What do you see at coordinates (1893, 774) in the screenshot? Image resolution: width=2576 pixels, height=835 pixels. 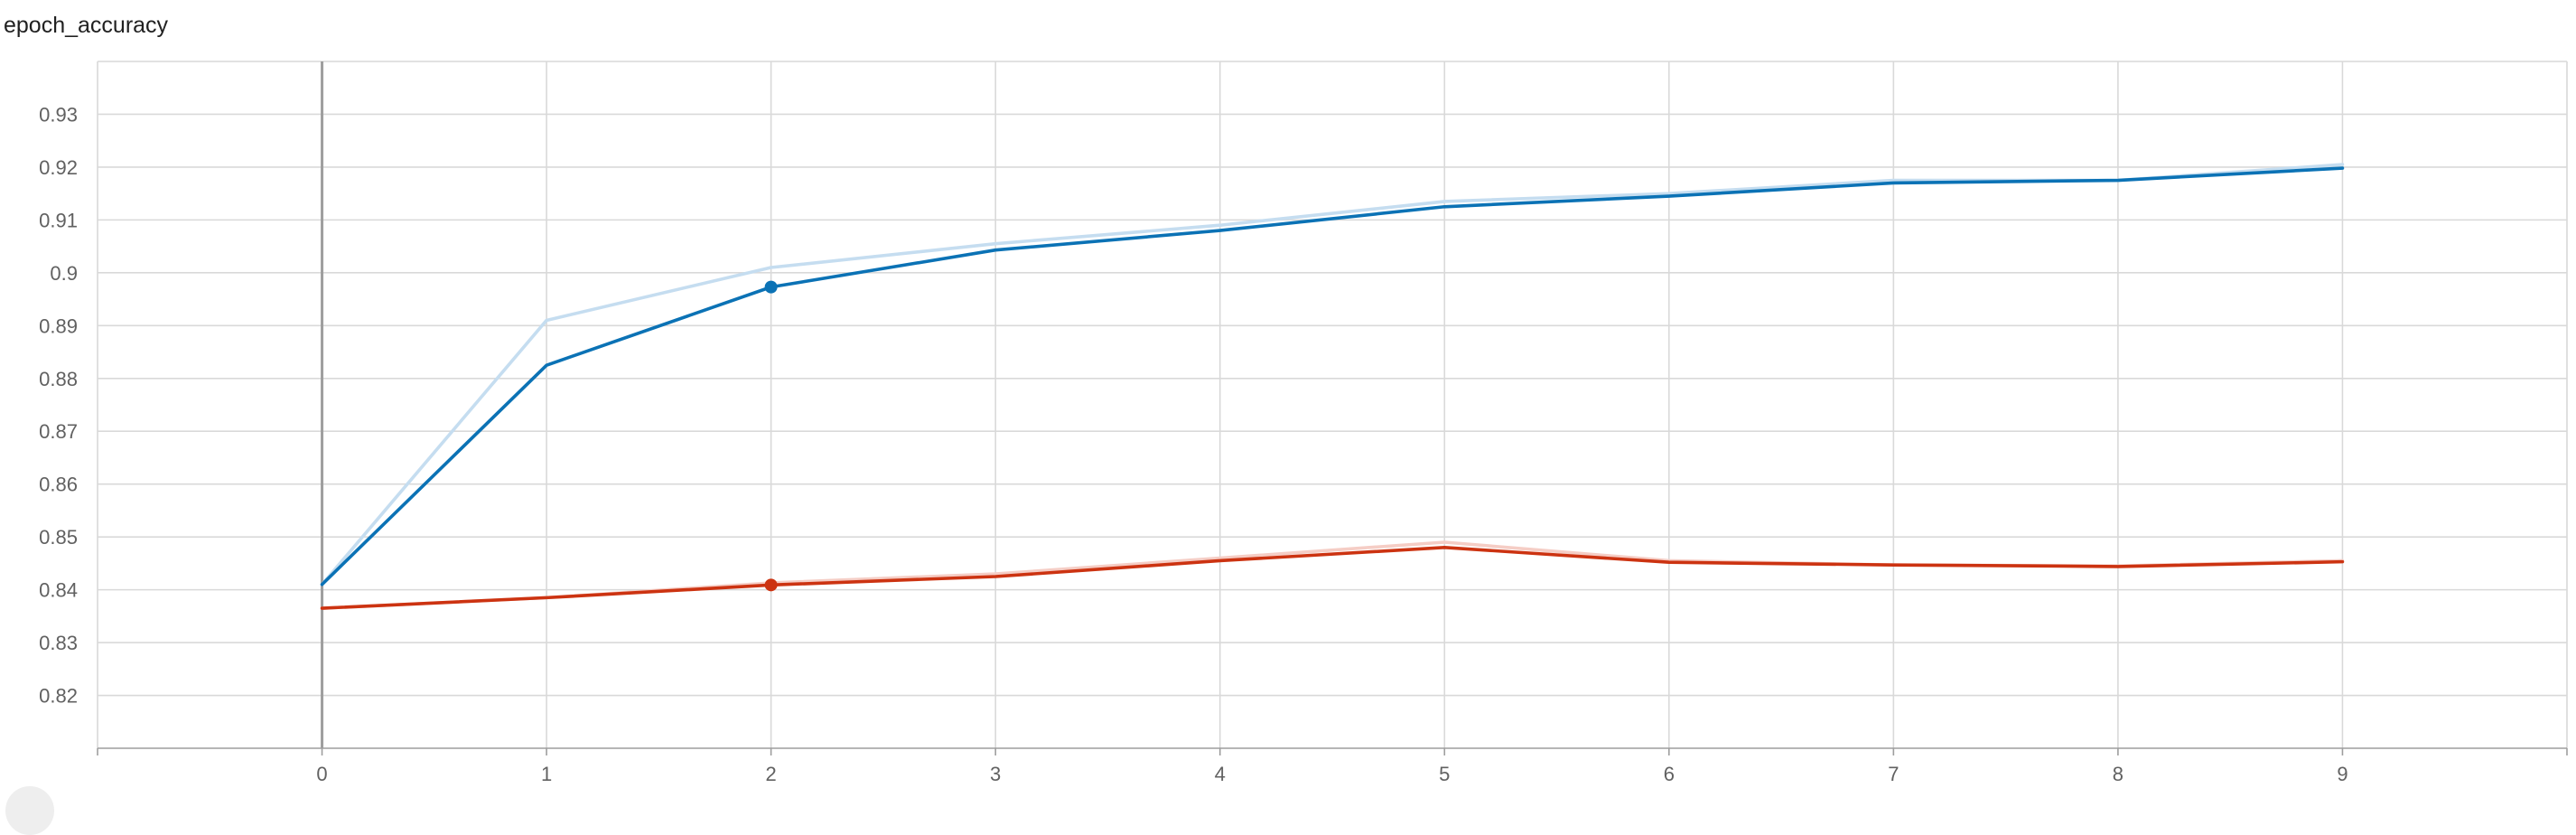 I see `x-tick-label: 7` at bounding box center [1893, 774].